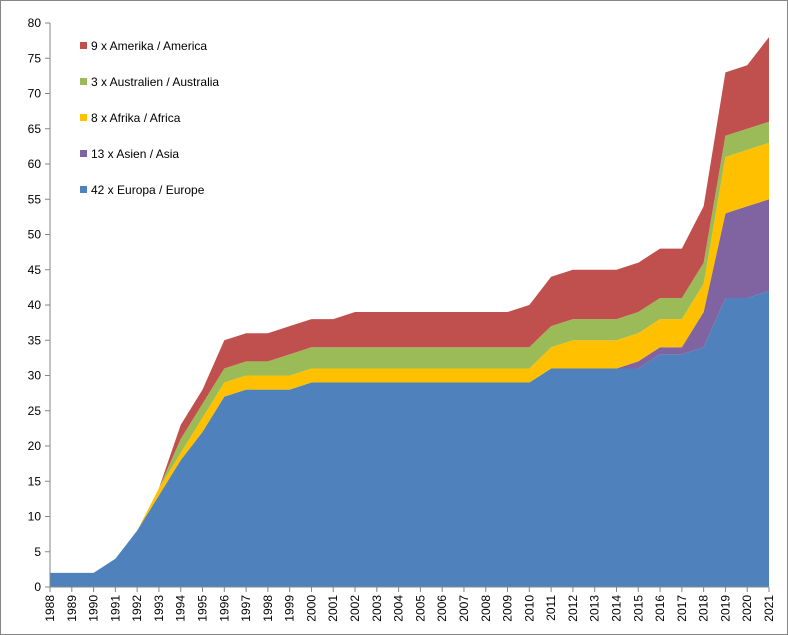 Image resolution: width=788 pixels, height=635 pixels. Describe the element at coordinates (399, 608) in the screenshot. I see `x-tick-label: 2004` at that location.